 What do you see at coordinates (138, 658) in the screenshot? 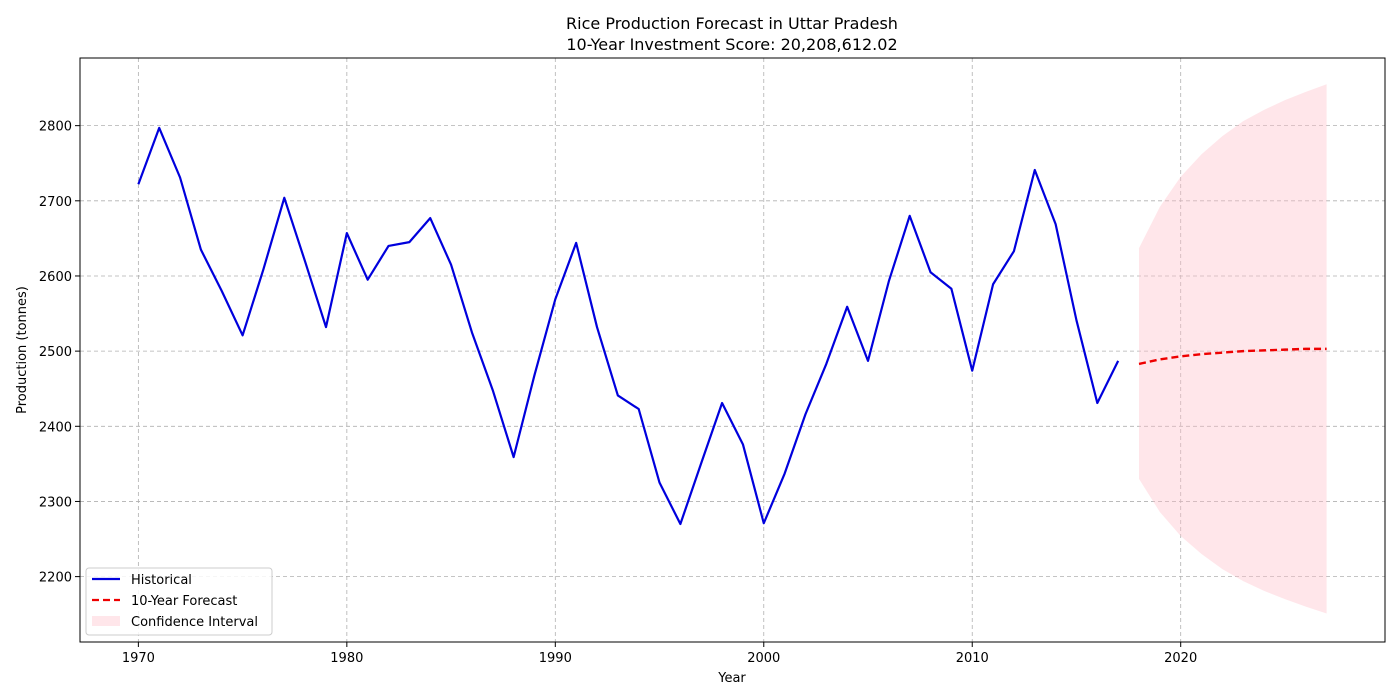
I see `x-tick-label: 1970` at bounding box center [138, 658].